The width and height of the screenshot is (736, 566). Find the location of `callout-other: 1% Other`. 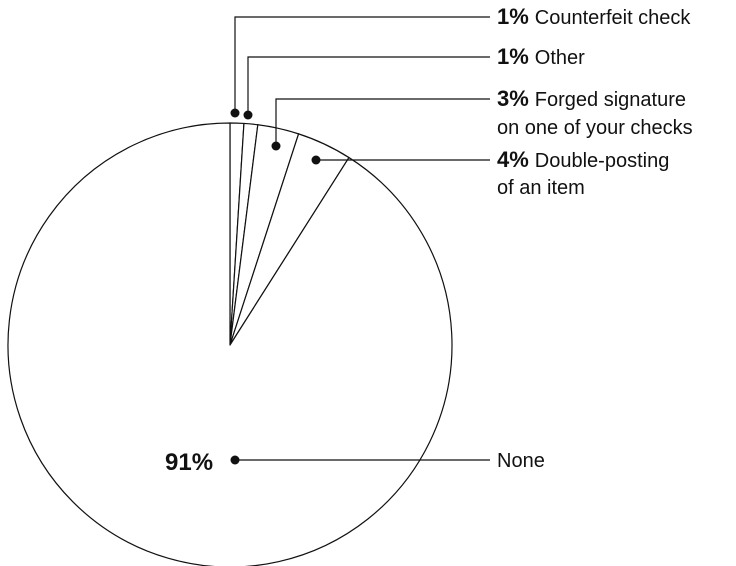

callout-other: 1% Other is located at coordinates (414, 82).